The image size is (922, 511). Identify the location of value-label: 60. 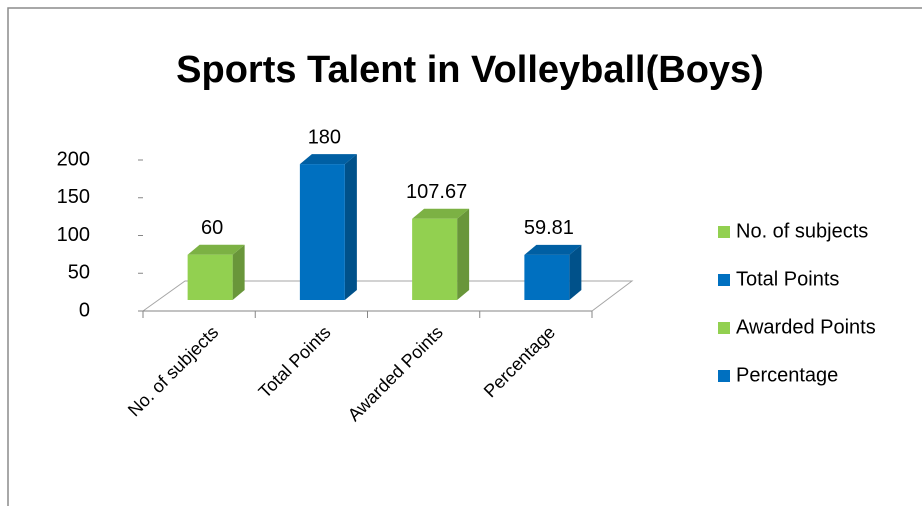
(212, 228).